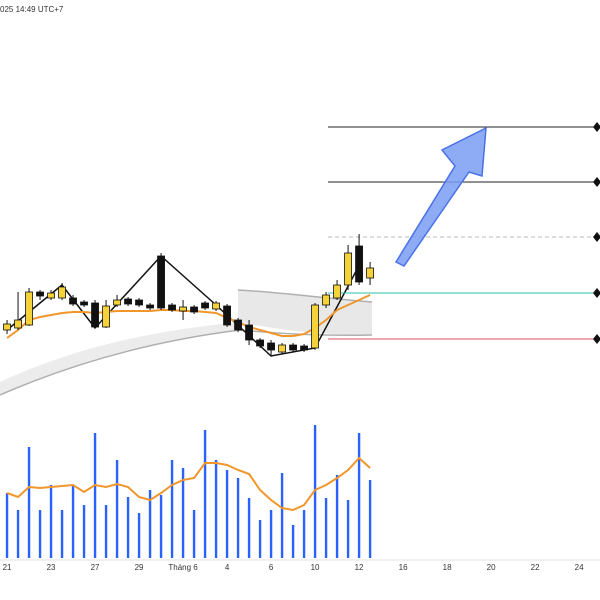  What do you see at coordinates (183, 567) in the screenshot?
I see `x-tick-label: Tháng 6` at bounding box center [183, 567].